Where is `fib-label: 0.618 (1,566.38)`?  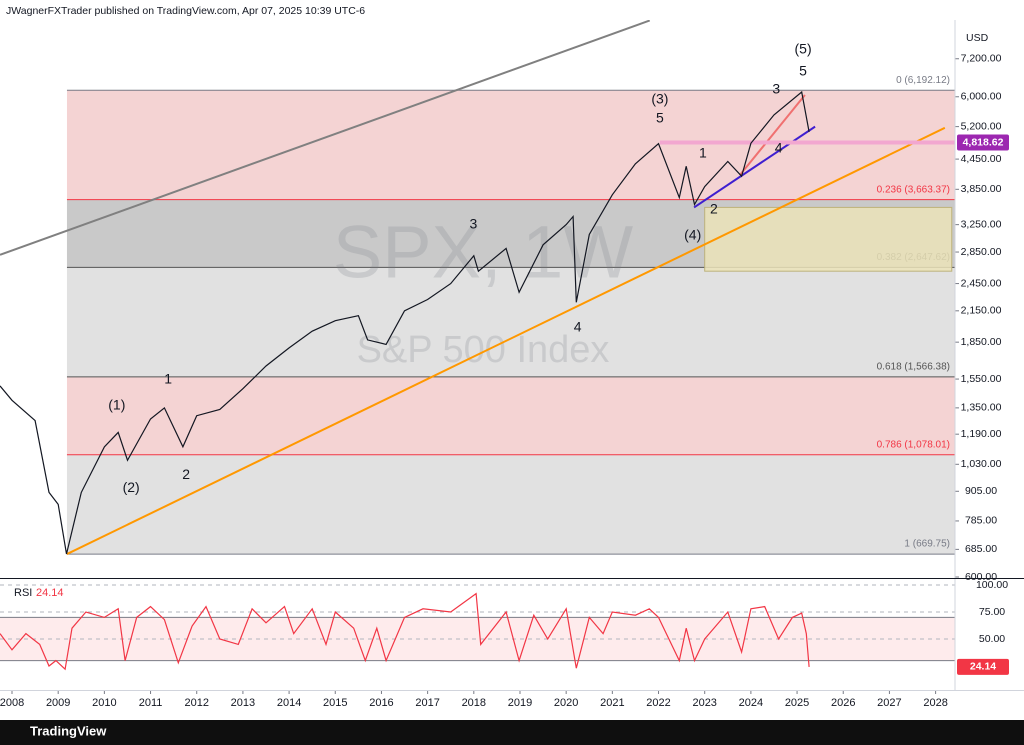
fib-label: 0.618 (1,566.38) is located at coordinates (913, 367).